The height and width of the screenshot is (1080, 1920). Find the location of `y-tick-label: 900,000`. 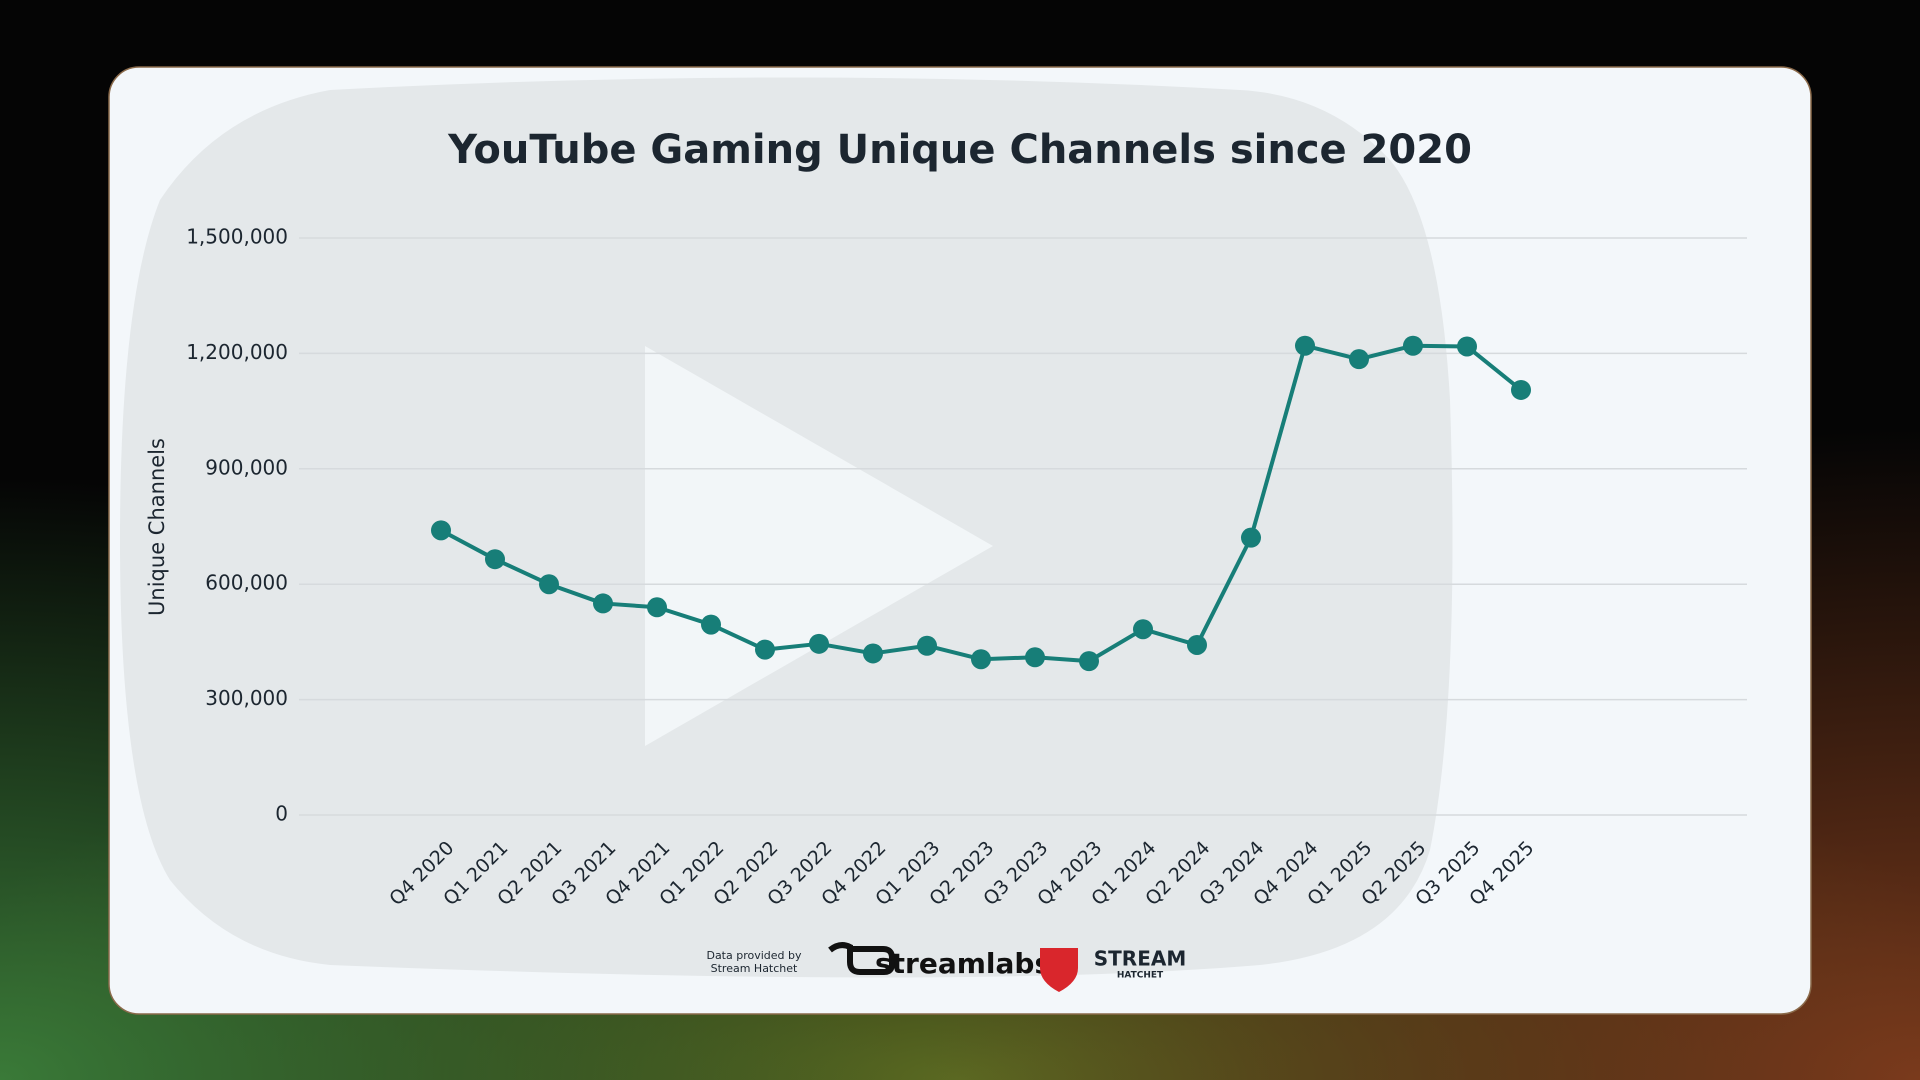

y-tick-label: 900,000 is located at coordinates (246, 467).